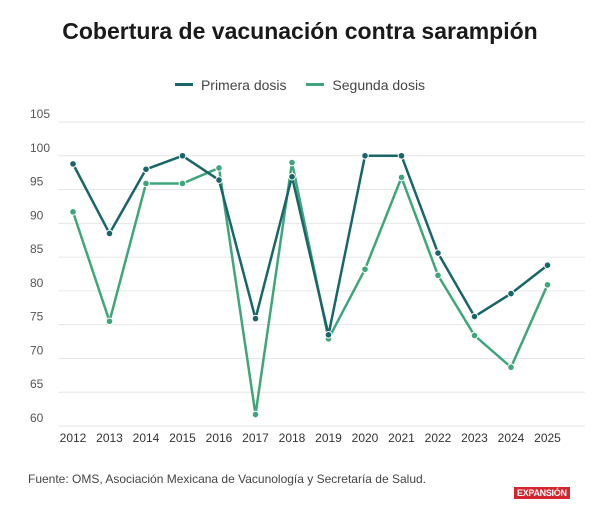 This screenshot has height=505, width=600. What do you see at coordinates (37, 249) in the screenshot?
I see `y-tick-label: 85` at bounding box center [37, 249].